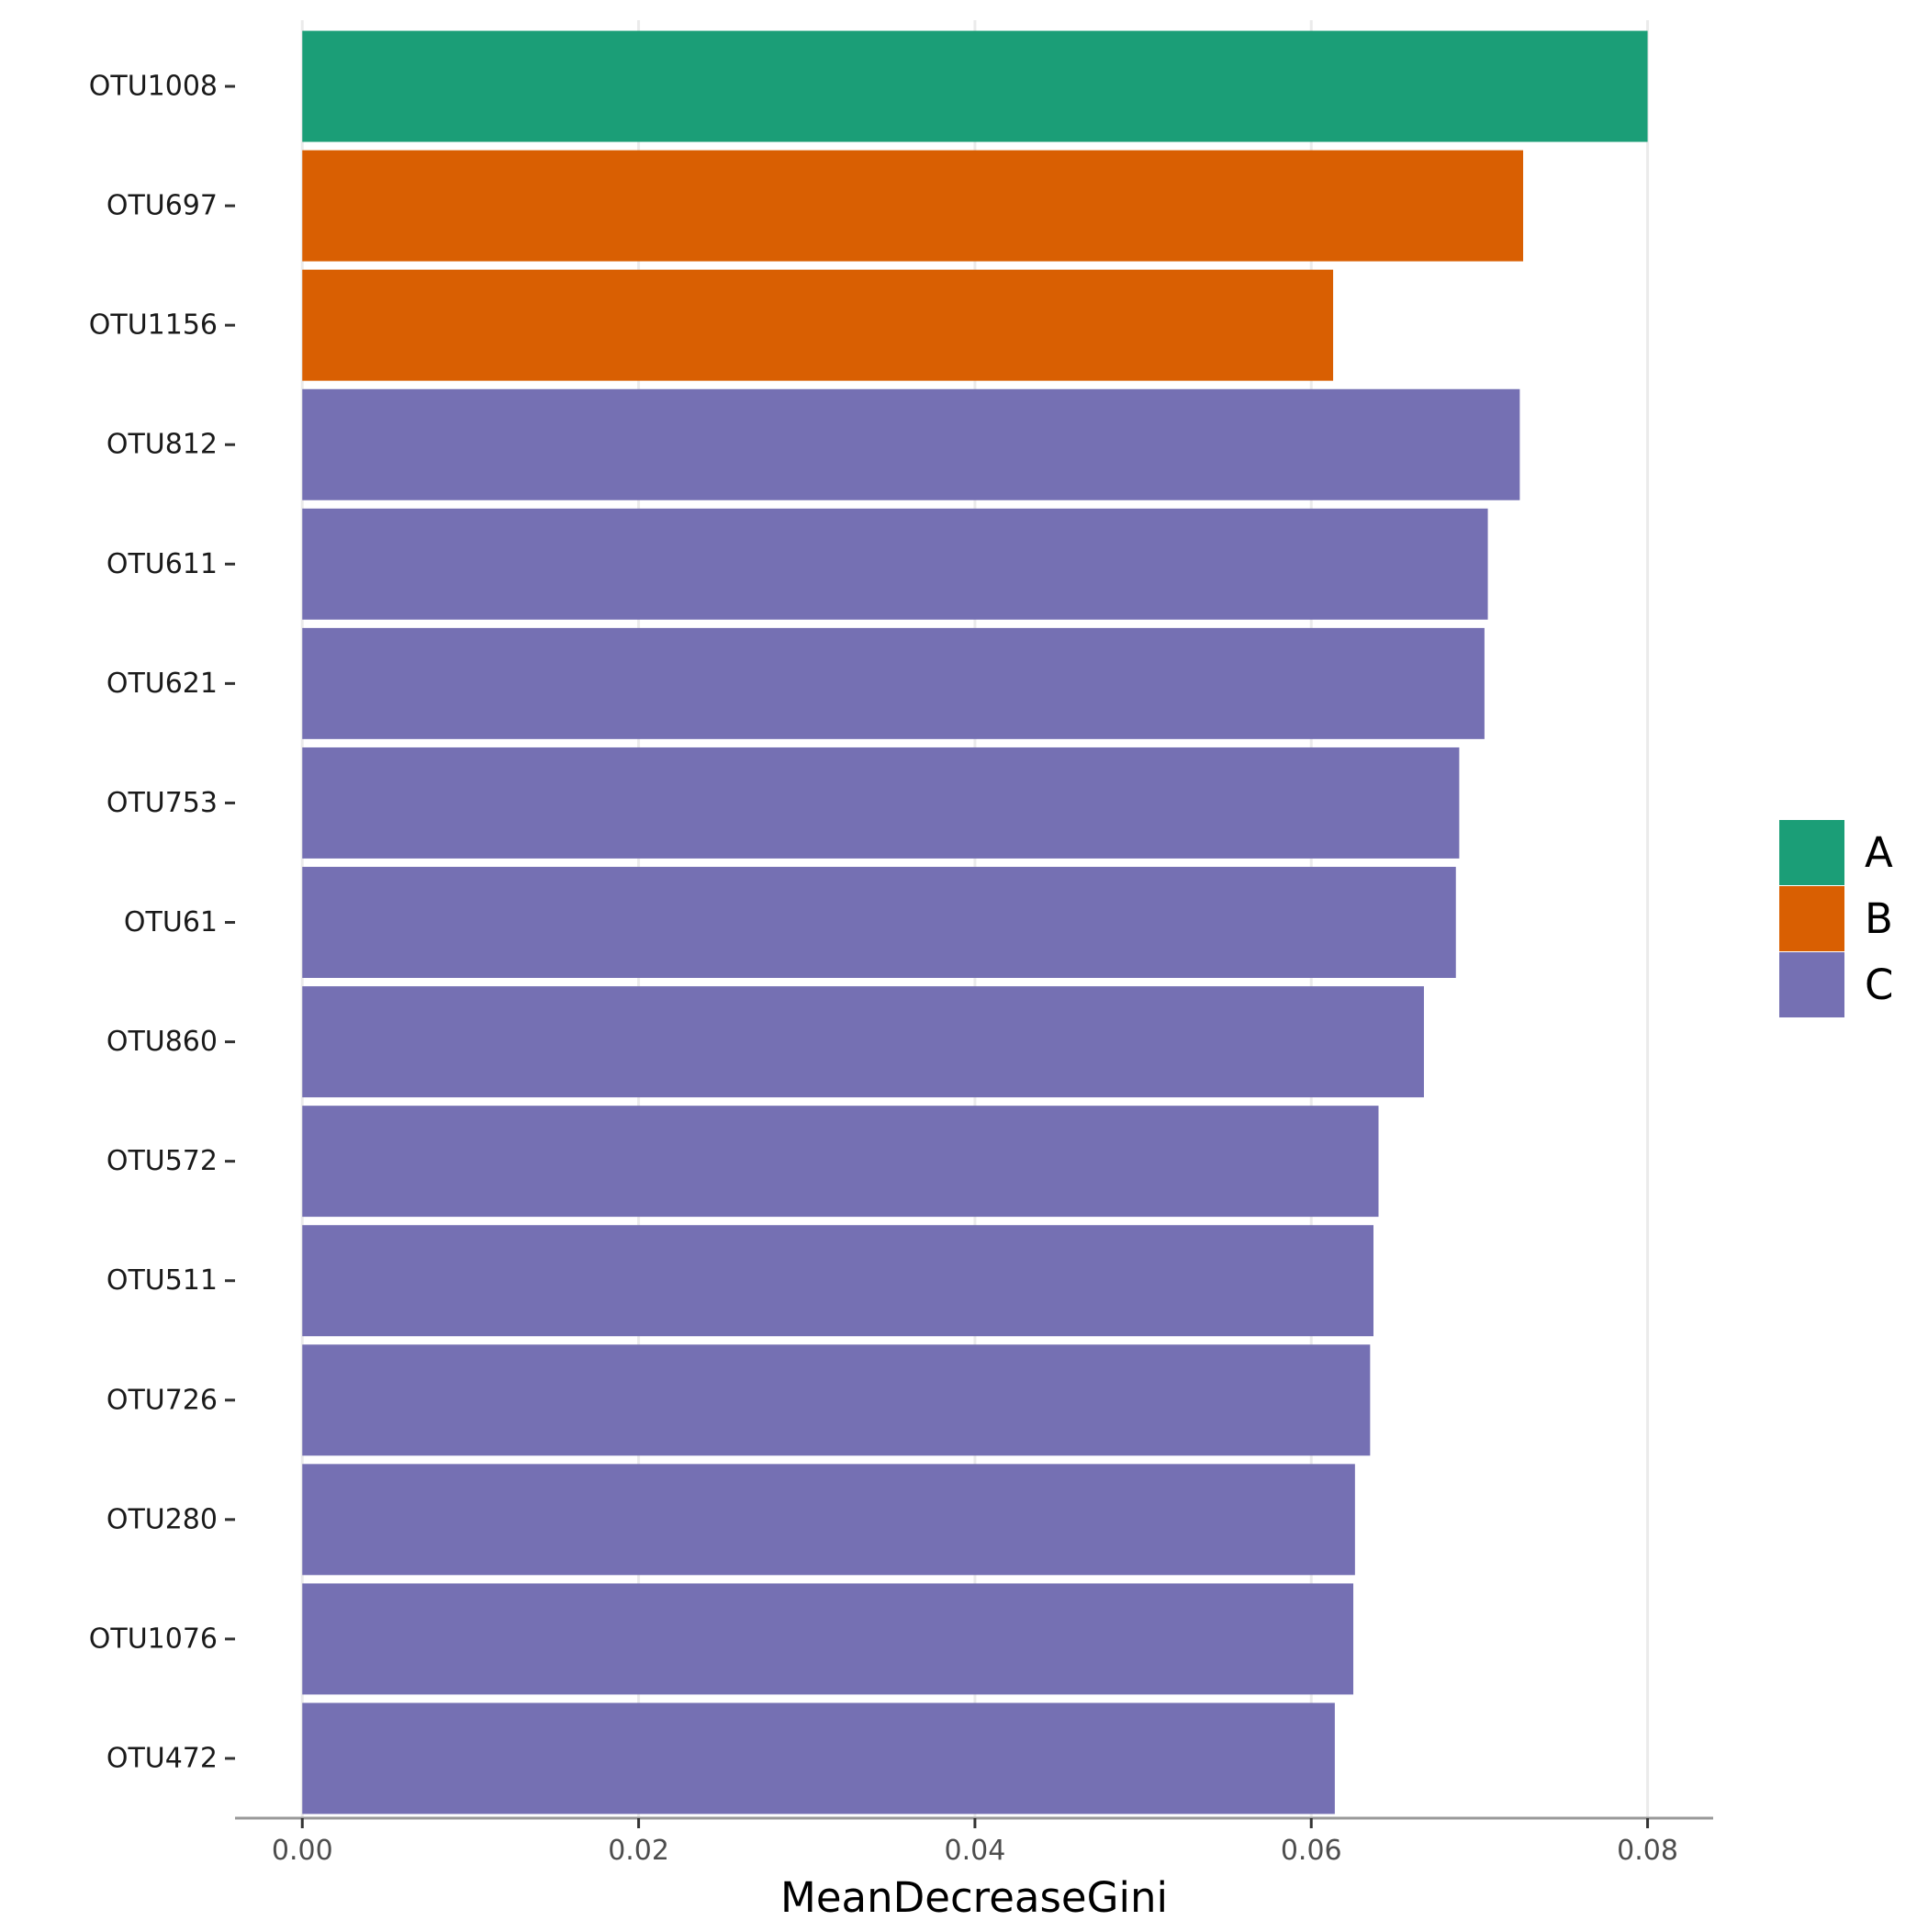 The image size is (1928, 1932). Describe the element at coordinates (836, 1400) in the screenshot. I see `bar-otu726` at that location.